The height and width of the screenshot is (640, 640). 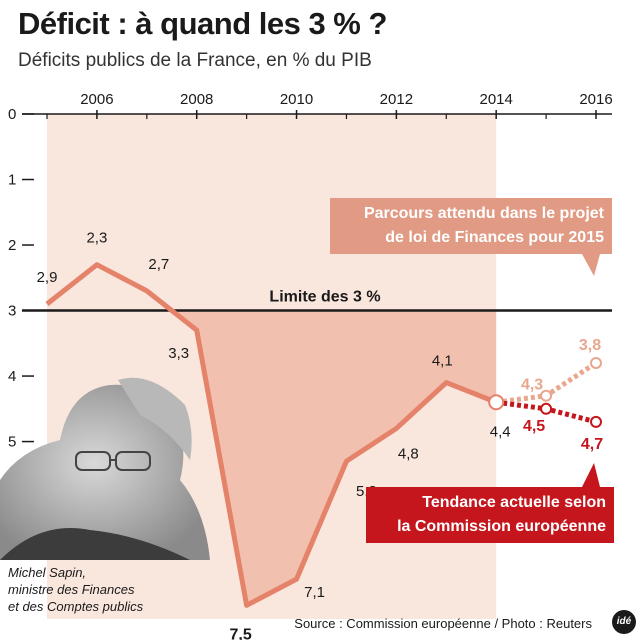 What do you see at coordinates (47, 572) in the screenshot?
I see `caption-line1: Michel Sapin,` at bounding box center [47, 572].